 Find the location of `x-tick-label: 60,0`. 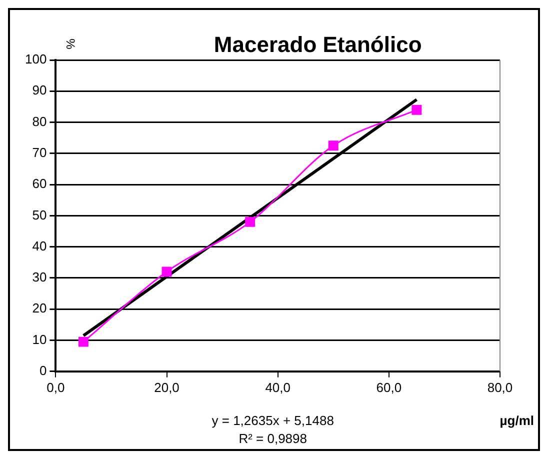

x-tick-label: 60,0 is located at coordinates (389, 387).